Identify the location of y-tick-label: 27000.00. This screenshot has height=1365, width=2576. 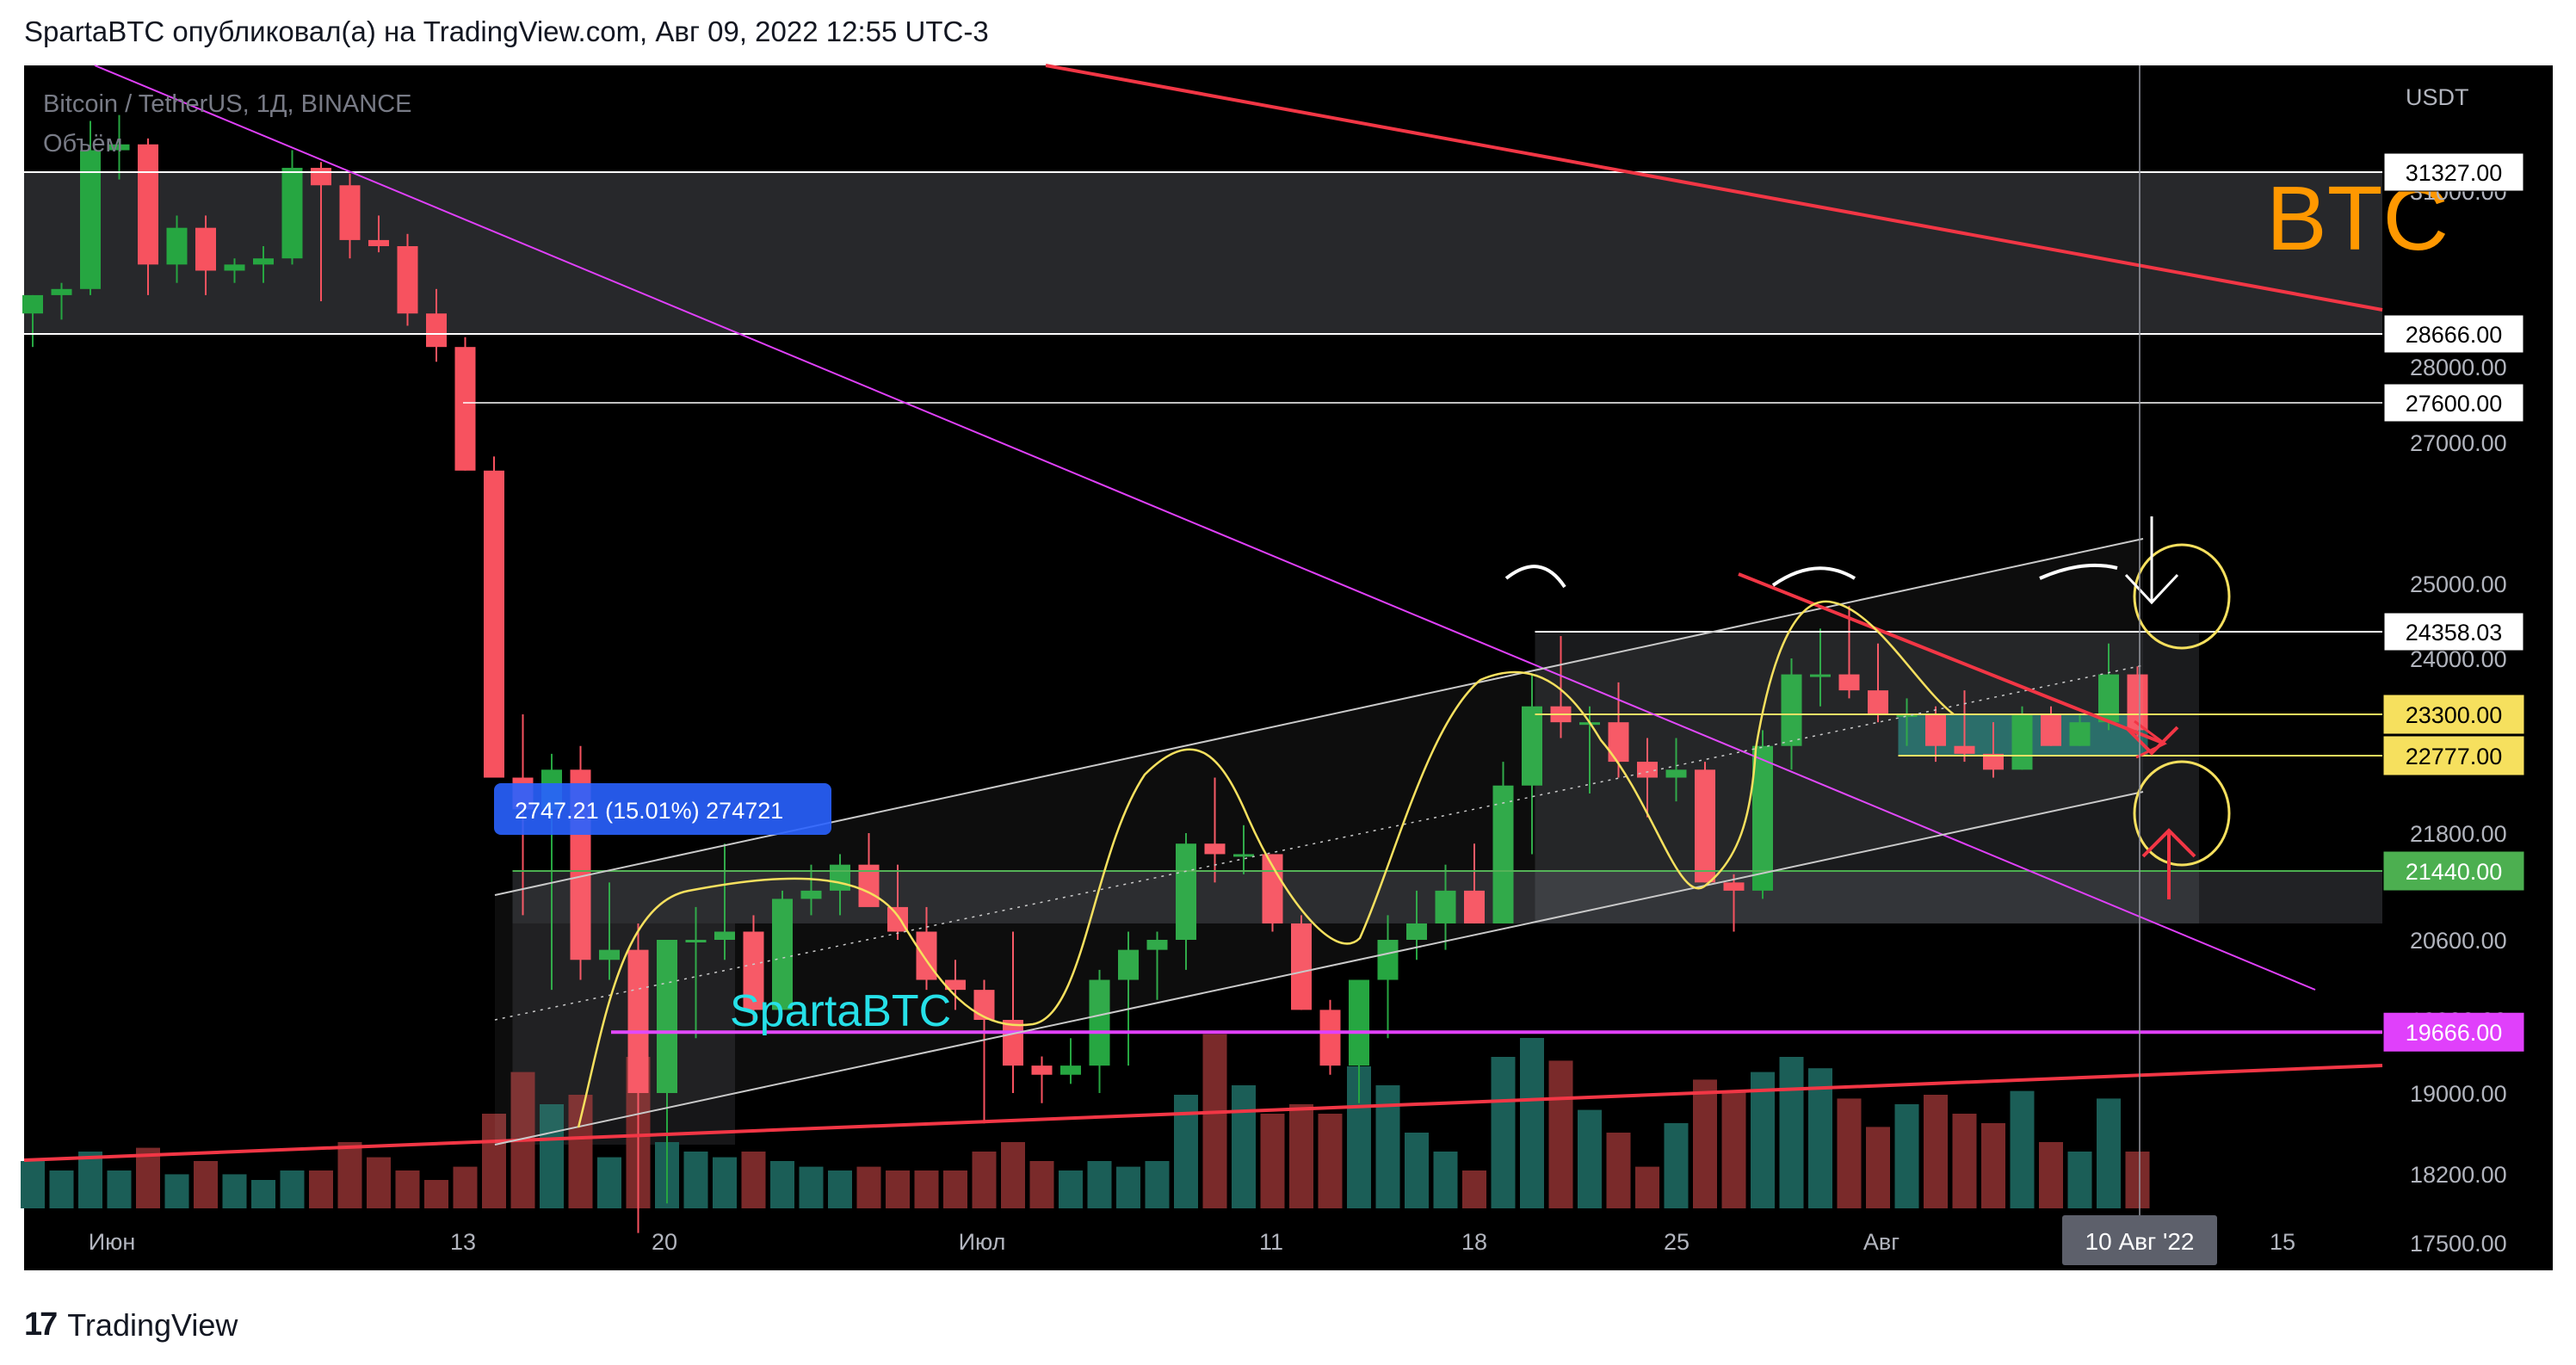
(2458, 443).